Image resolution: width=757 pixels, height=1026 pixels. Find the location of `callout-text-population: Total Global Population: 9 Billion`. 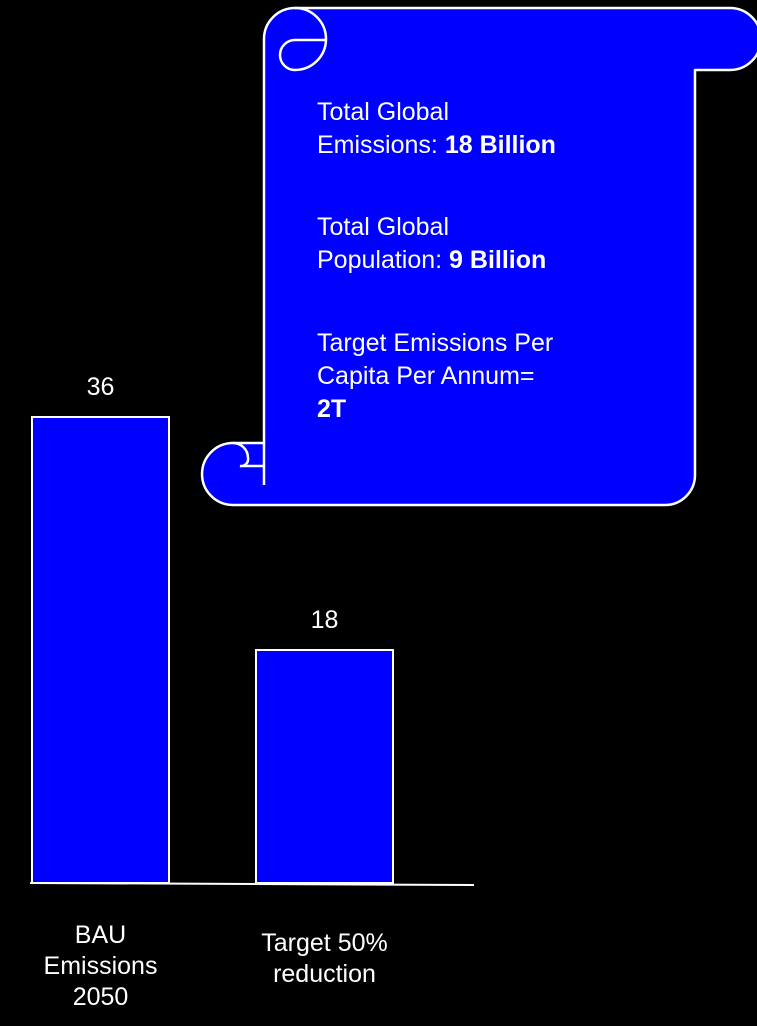

callout-text-population: Total Global Population: 9 Billion is located at coordinates (497, 244).